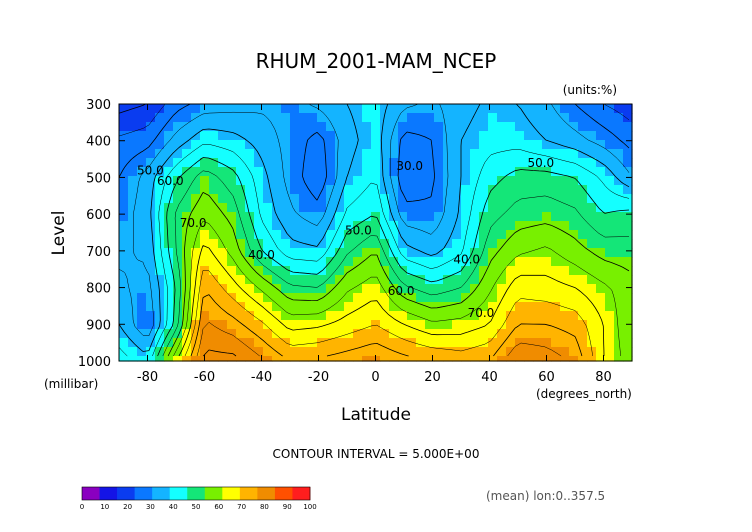 Image resolution: width=752 pixels, height=532 pixels. What do you see at coordinates (104, 507) in the screenshot?
I see `colorbar-tick-label: 10` at bounding box center [104, 507].